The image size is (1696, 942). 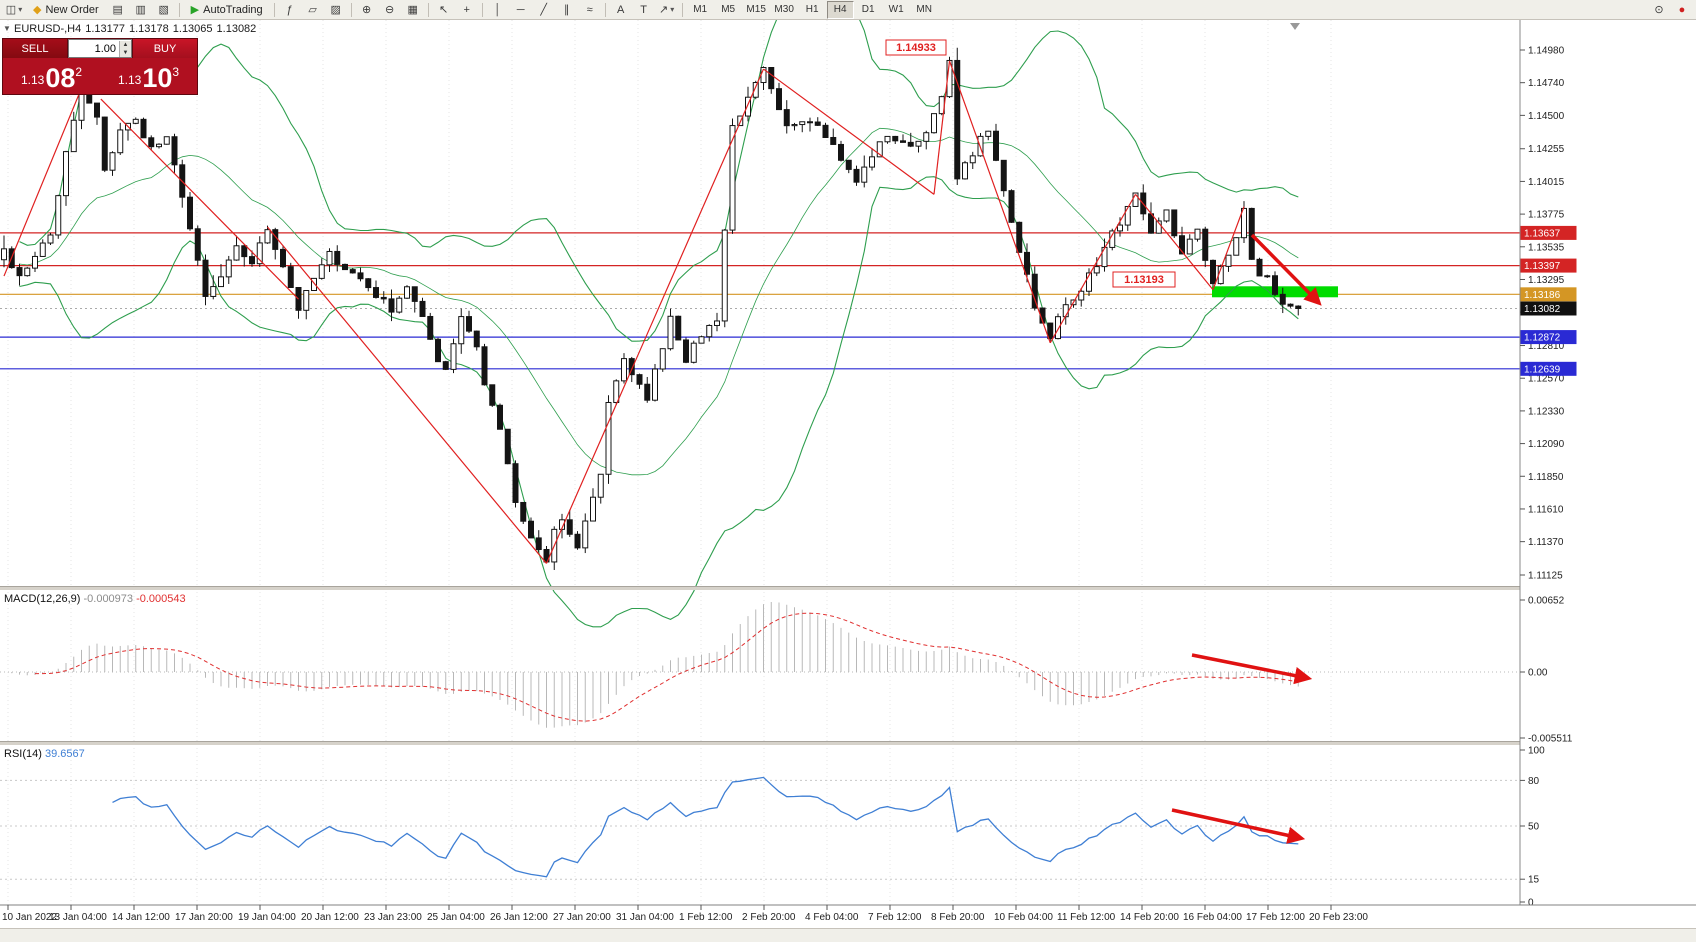 I want to click on svg-text: 8 Feb 20:00, so click(x=958, y=917).